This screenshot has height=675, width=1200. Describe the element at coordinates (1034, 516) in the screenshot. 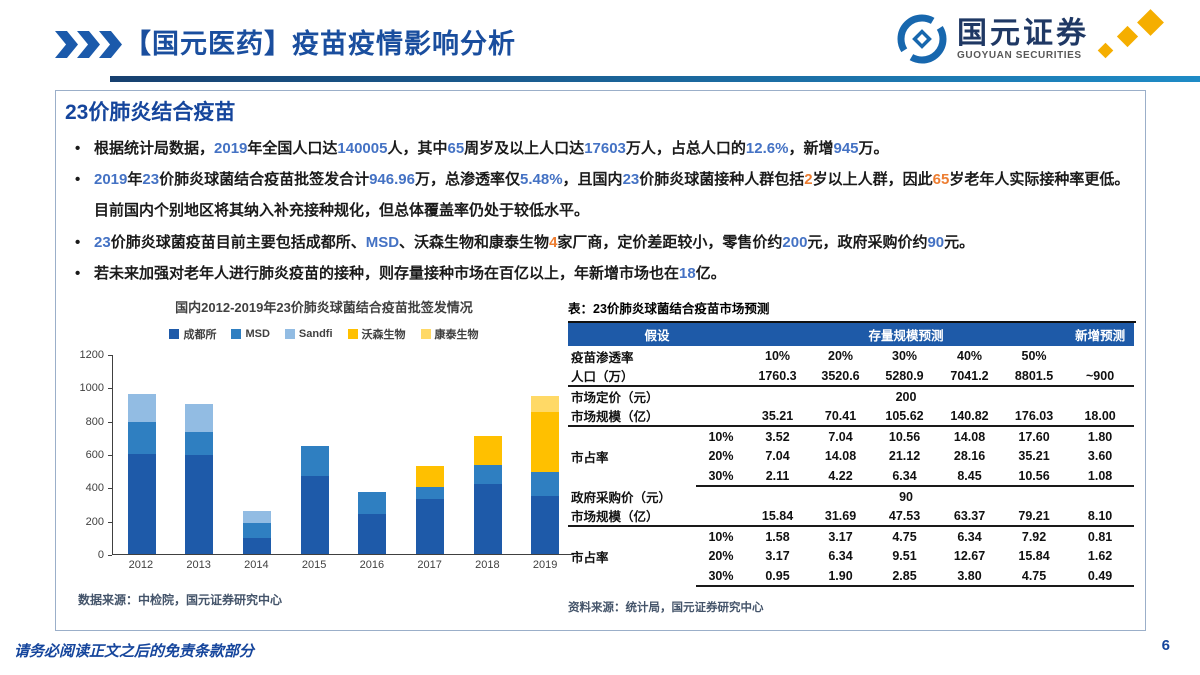

I see `value-cell: 79.21` at that location.